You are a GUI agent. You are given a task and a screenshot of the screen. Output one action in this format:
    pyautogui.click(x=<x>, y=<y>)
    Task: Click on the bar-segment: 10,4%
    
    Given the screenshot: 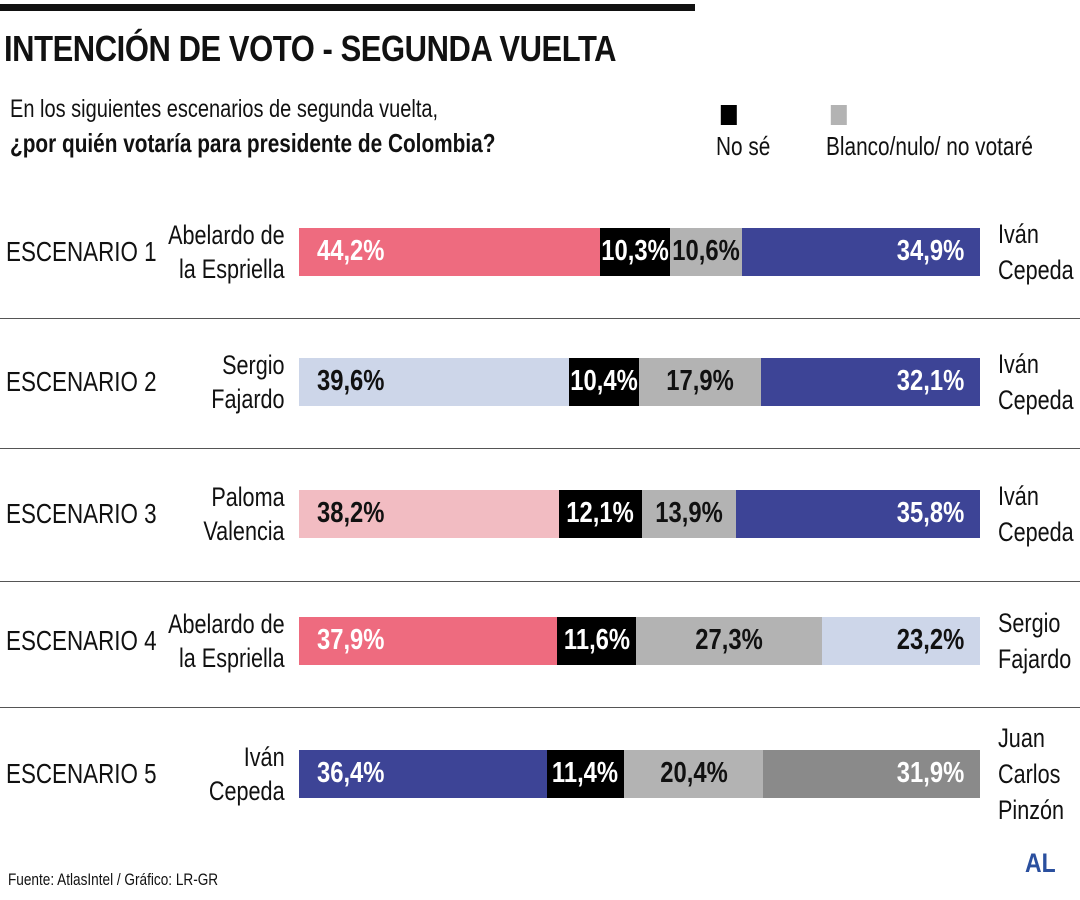 What is the action you would take?
    pyautogui.click(x=604, y=382)
    